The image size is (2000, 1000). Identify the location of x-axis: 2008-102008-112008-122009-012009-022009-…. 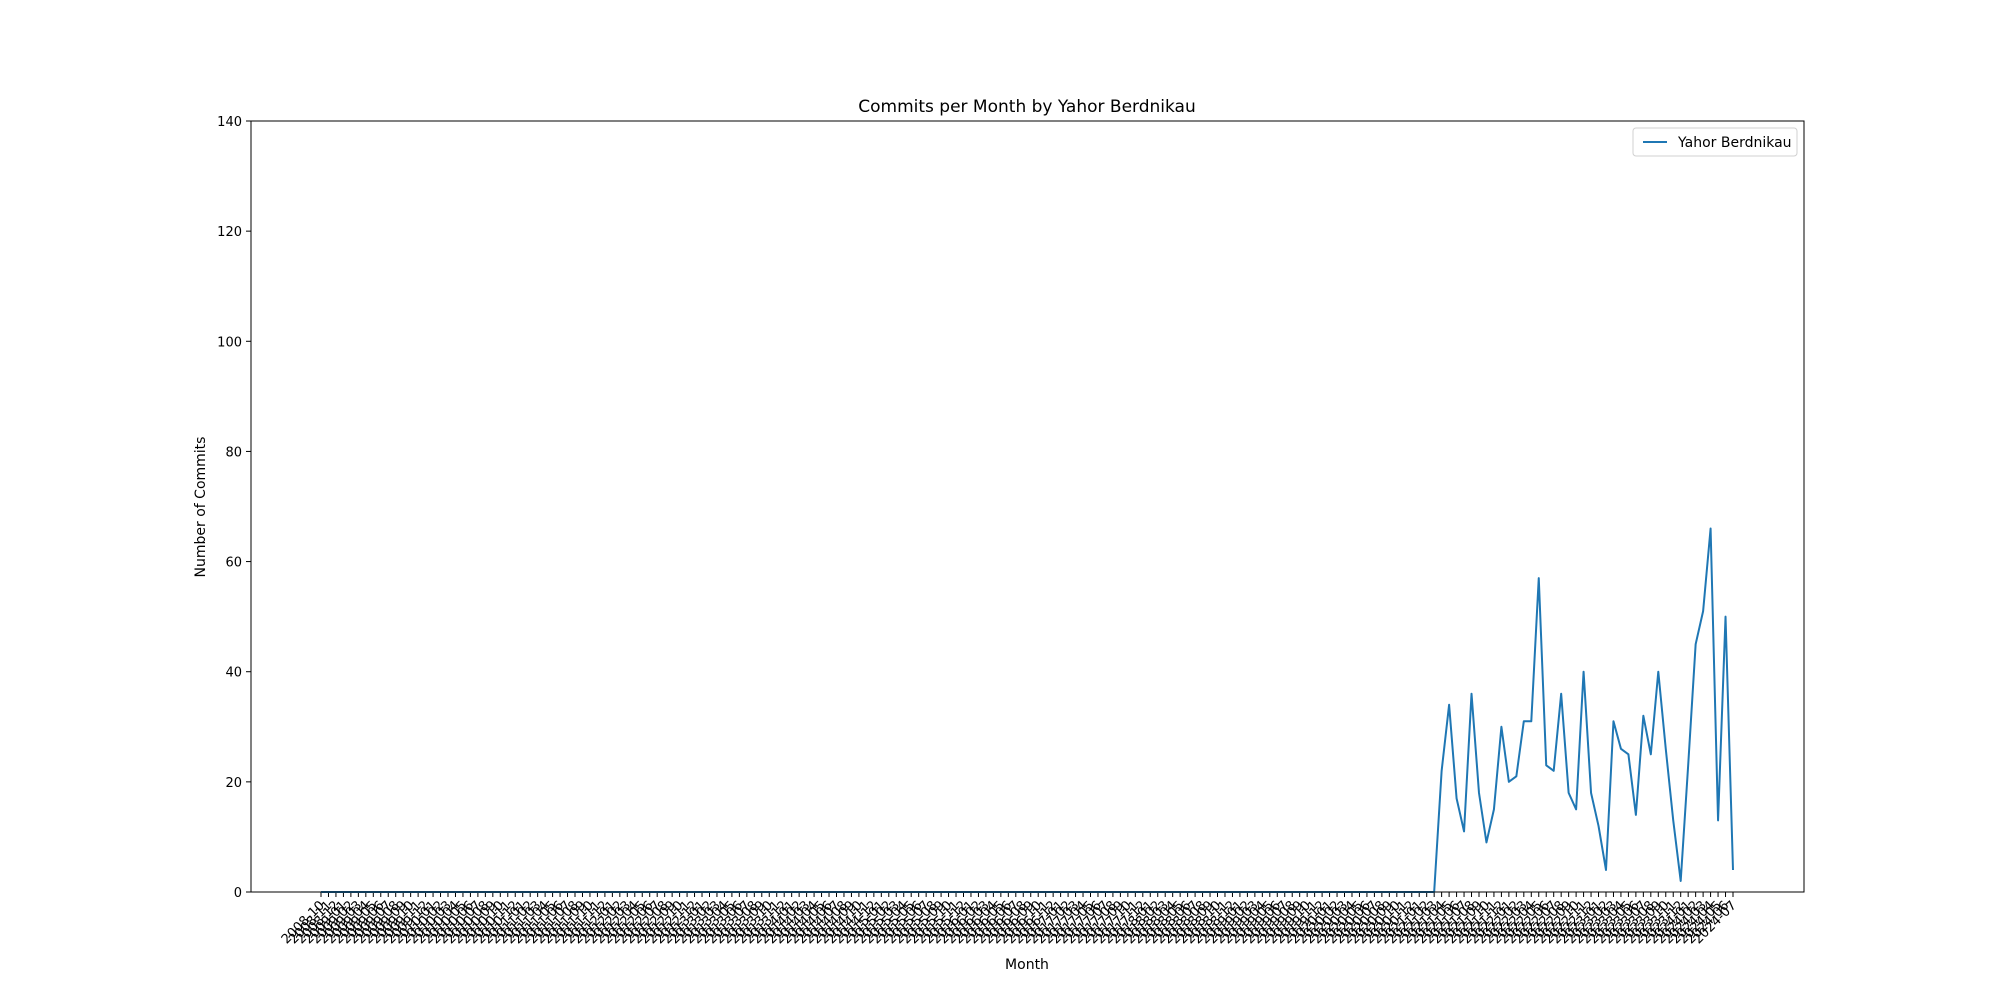
(1009, 919).